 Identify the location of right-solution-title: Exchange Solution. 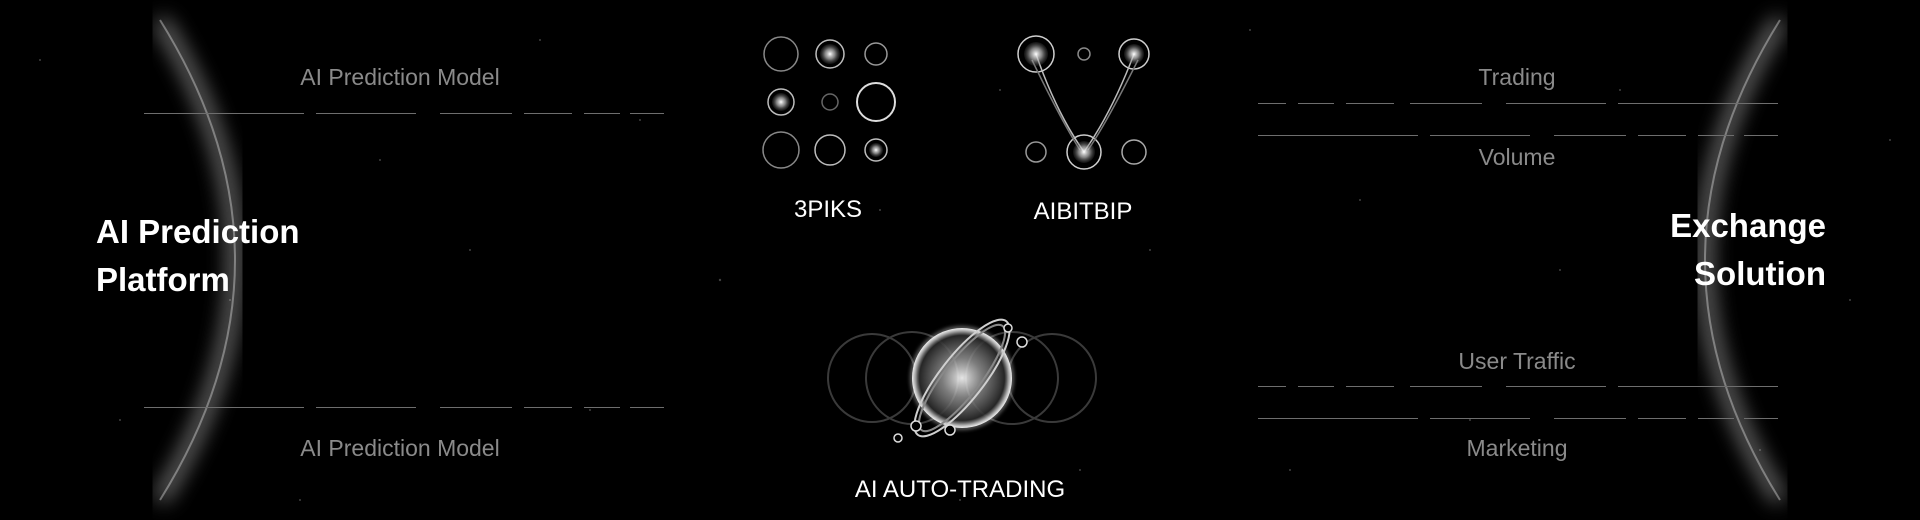
(1733, 250).